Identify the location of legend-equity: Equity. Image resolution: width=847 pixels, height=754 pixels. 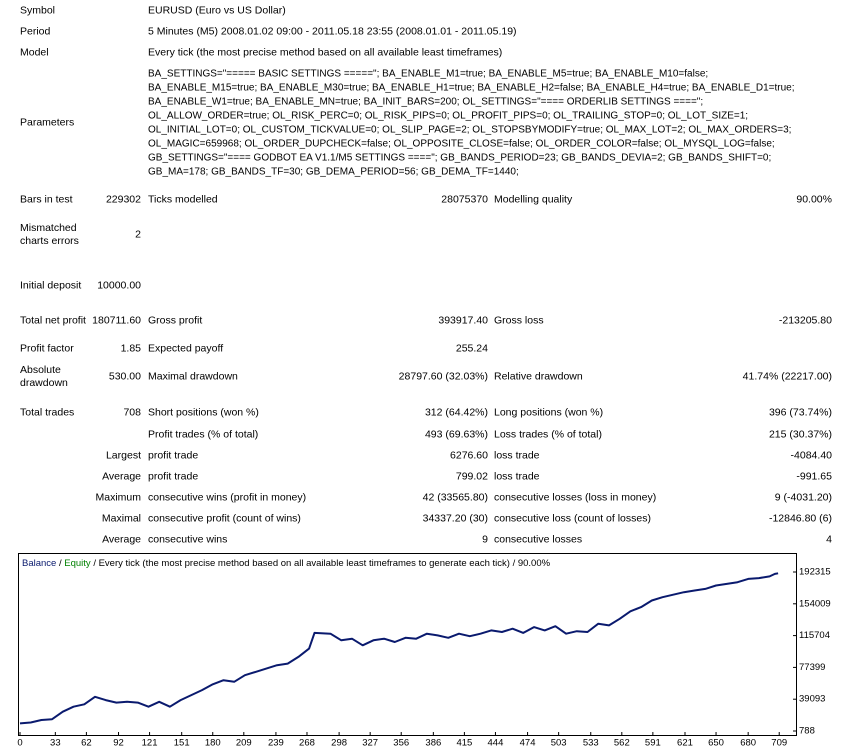
(77, 563).